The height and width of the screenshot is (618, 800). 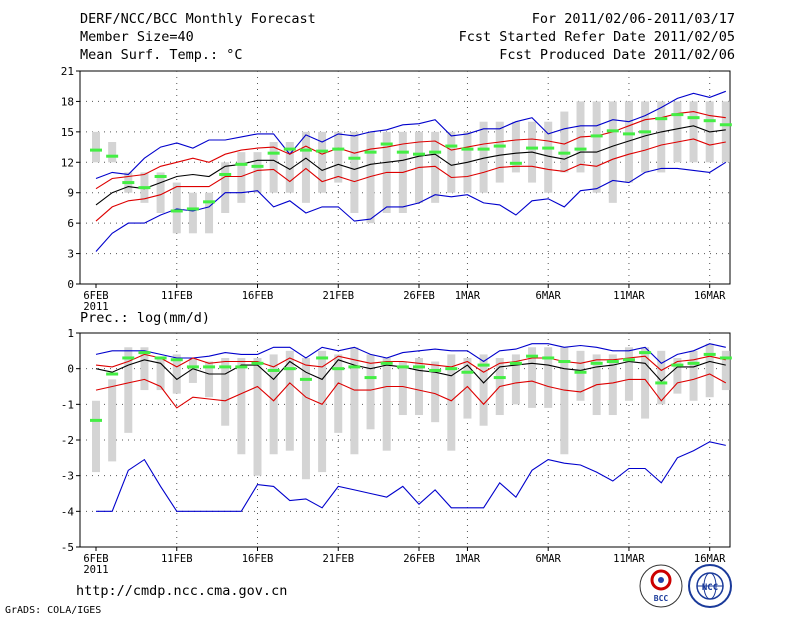 I want to click on precip-x-tick-label: 6FEB, so click(x=95, y=559).